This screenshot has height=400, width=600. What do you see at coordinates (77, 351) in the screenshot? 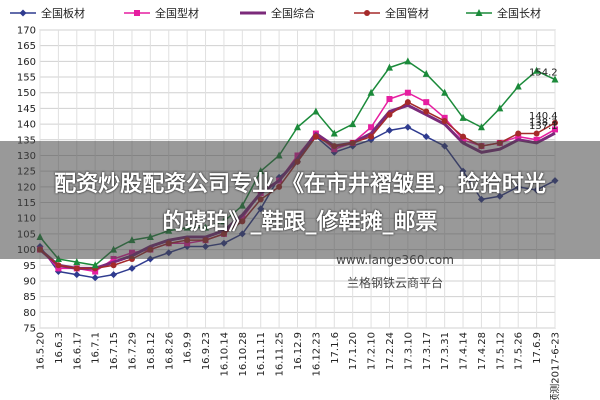
I see `x-tick-label: 16.6.17` at bounding box center [77, 351].